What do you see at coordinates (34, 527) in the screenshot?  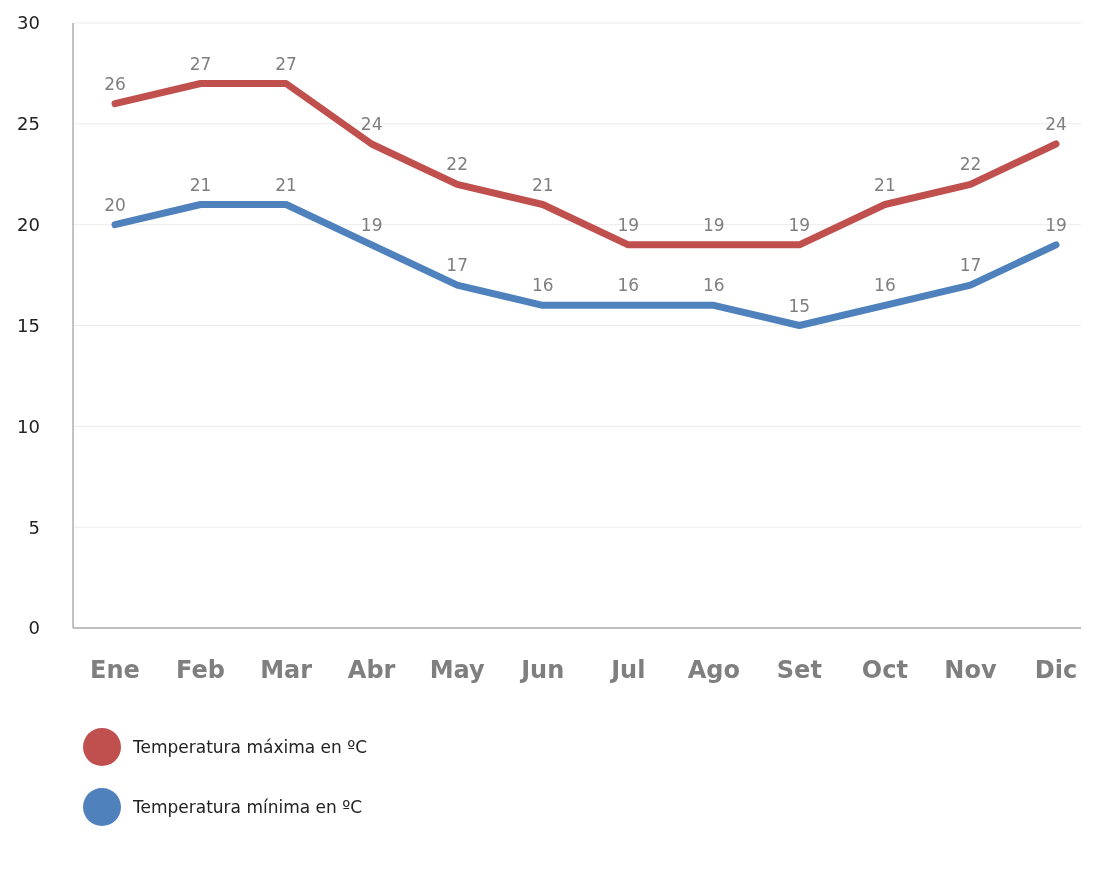 I see `y-tick-label: 5` at bounding box center [34, 527].